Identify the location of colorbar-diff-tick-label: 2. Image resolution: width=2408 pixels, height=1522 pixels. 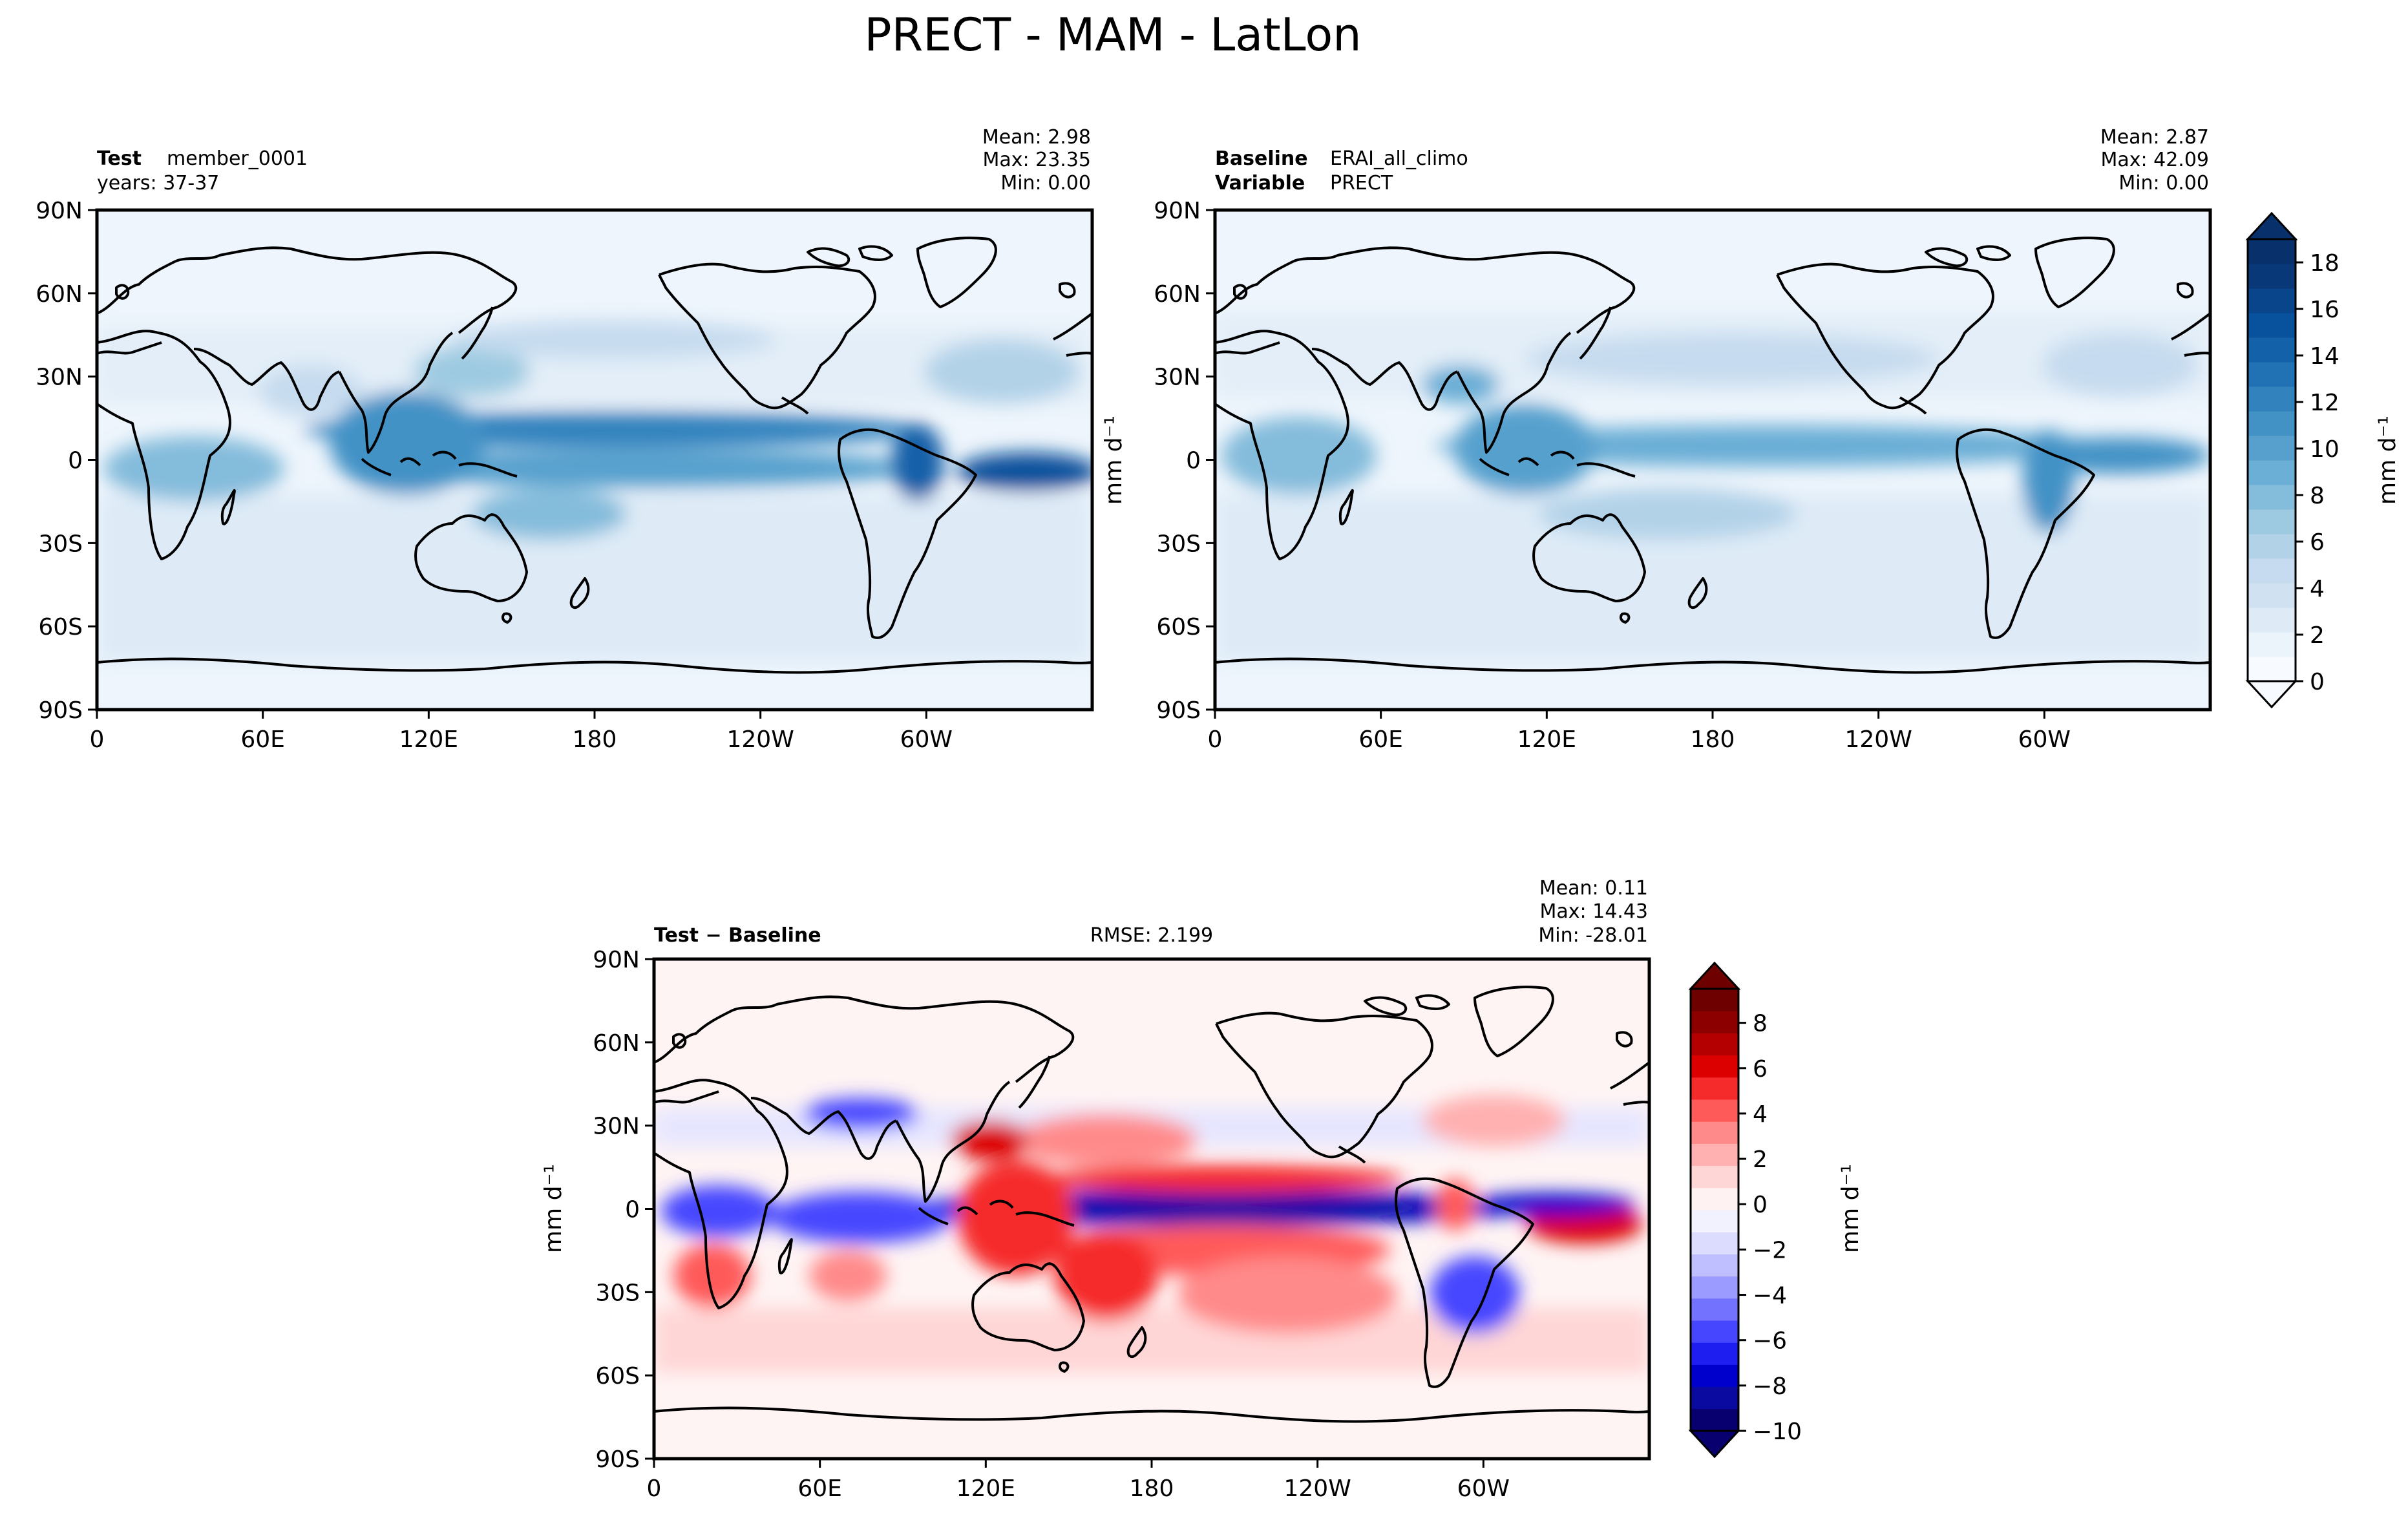
(1760, 1160).